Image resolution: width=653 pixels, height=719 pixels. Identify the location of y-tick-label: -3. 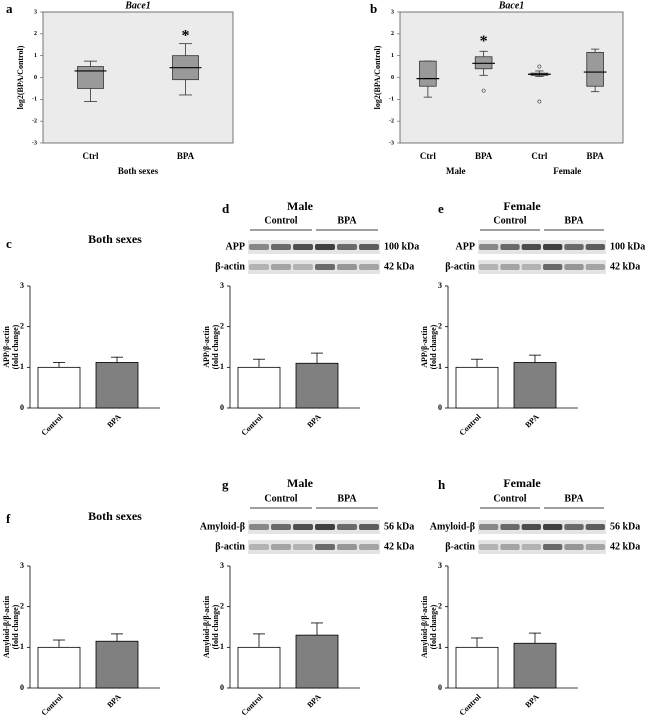
(34, 143).